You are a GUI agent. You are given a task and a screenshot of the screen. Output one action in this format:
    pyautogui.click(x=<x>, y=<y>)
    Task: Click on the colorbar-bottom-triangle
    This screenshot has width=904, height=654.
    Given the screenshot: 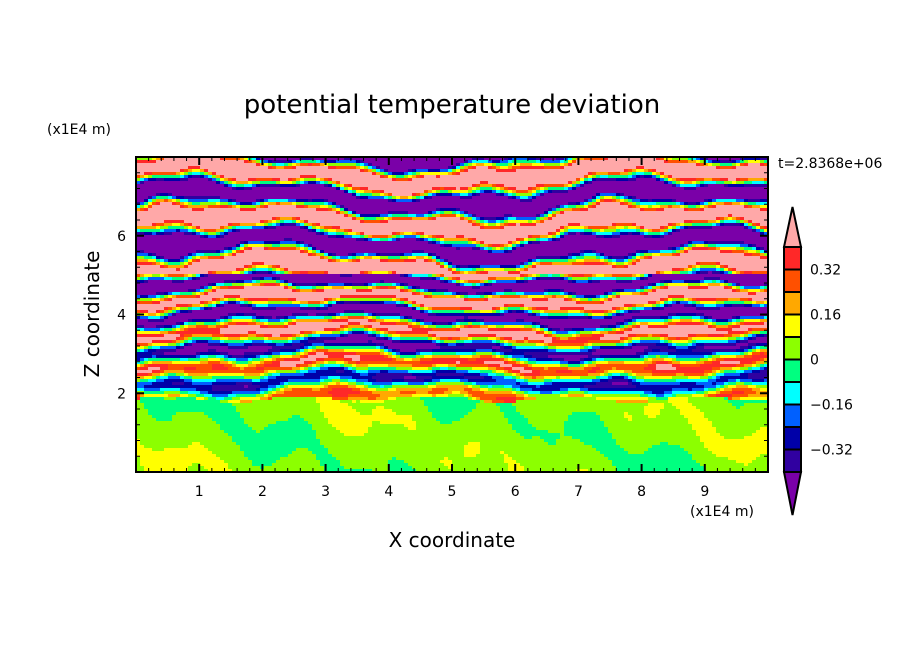 What is the action you would take?
    pyautogui.click(x=792, y=493)
    